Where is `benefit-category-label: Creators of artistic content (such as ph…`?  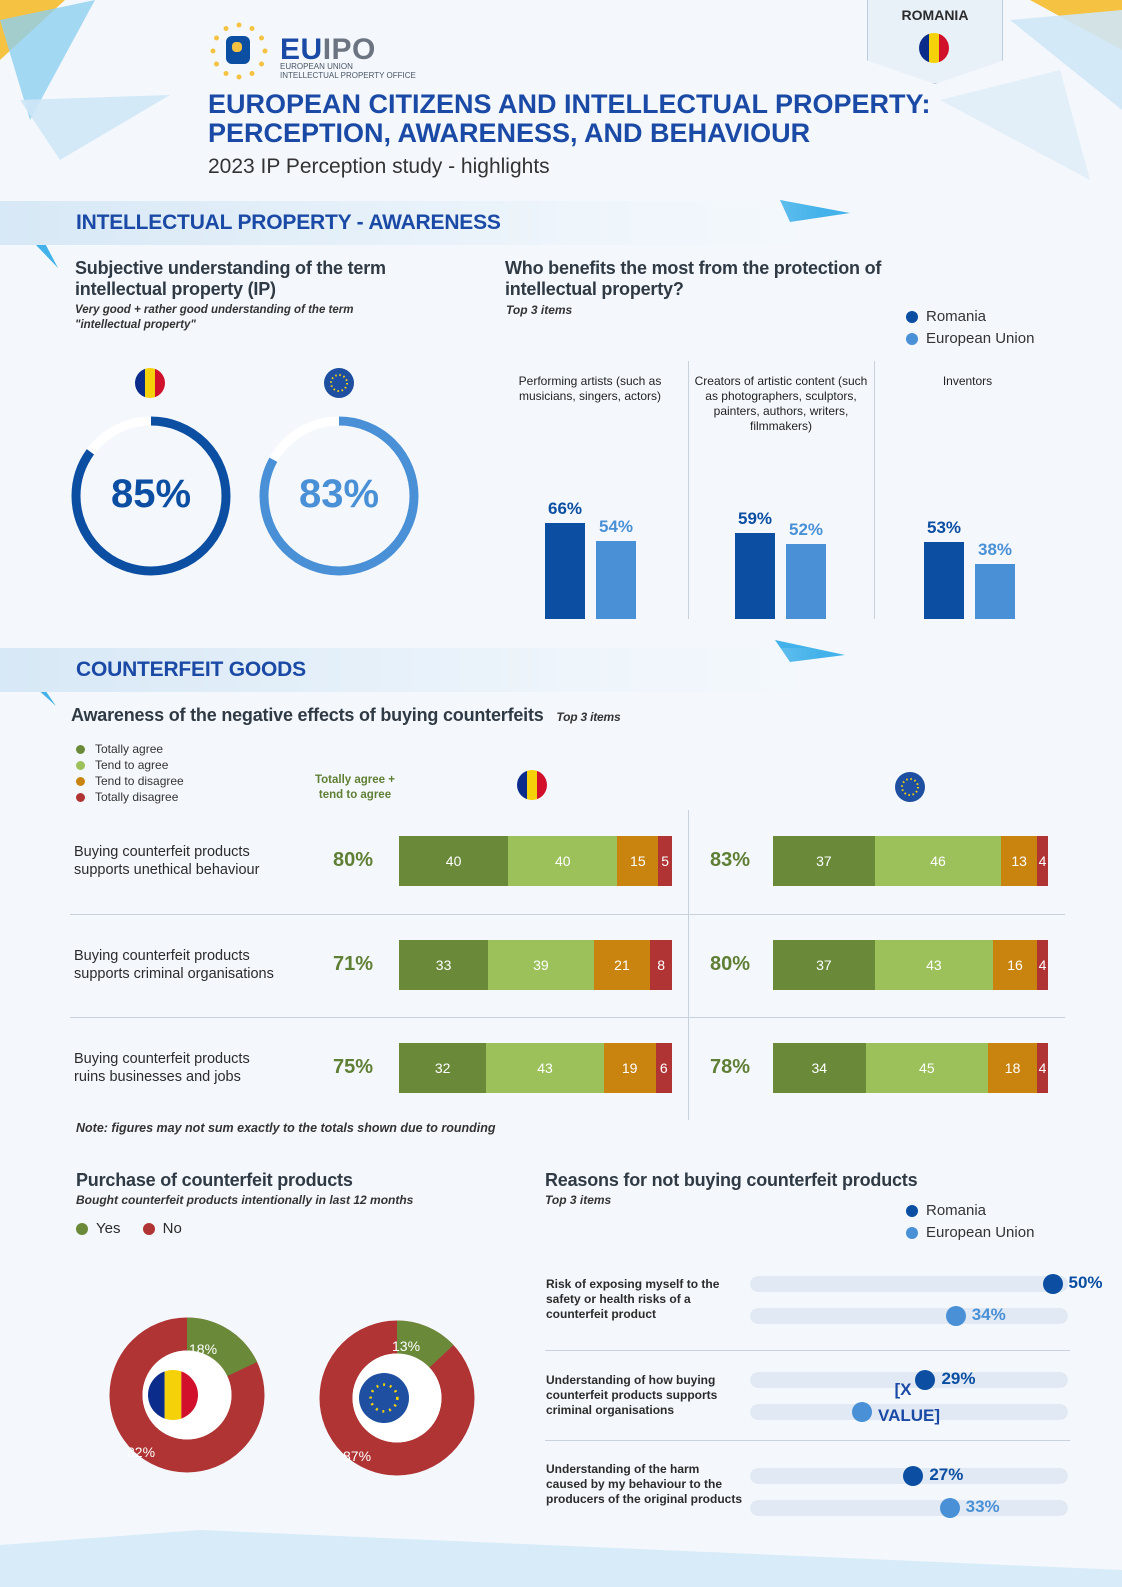 benefit-category-label: Creators of artistic content (such as ph… is located at coordinates (781, 403).